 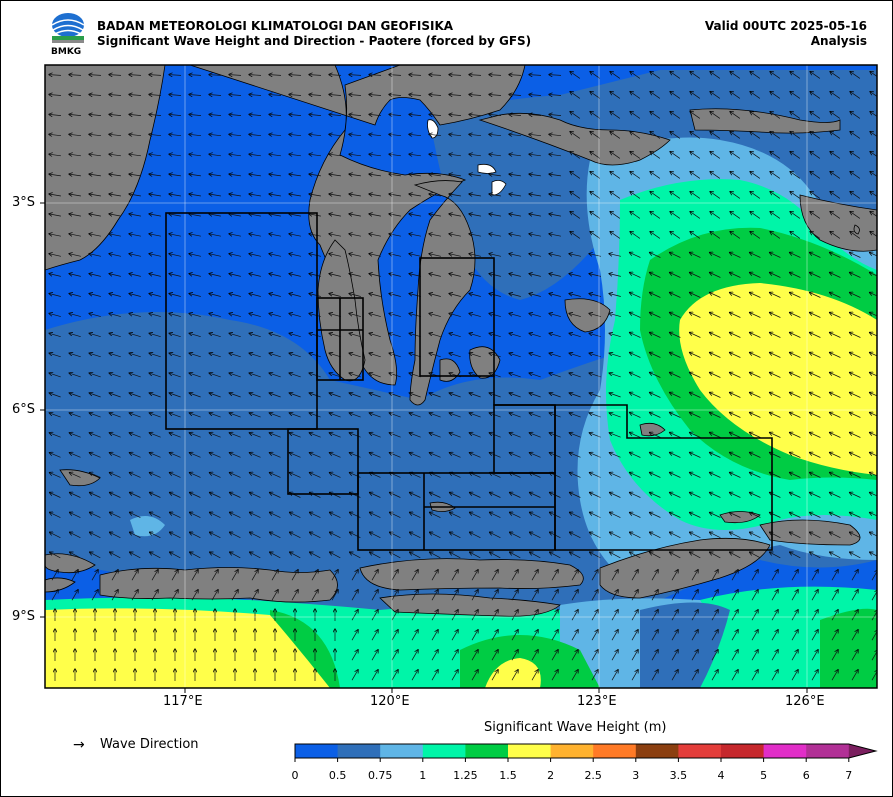 What do you see at coordinates (66, 52) in the screenshot?
I see `logo-text: BMKG` at bounding box center [66, 52].